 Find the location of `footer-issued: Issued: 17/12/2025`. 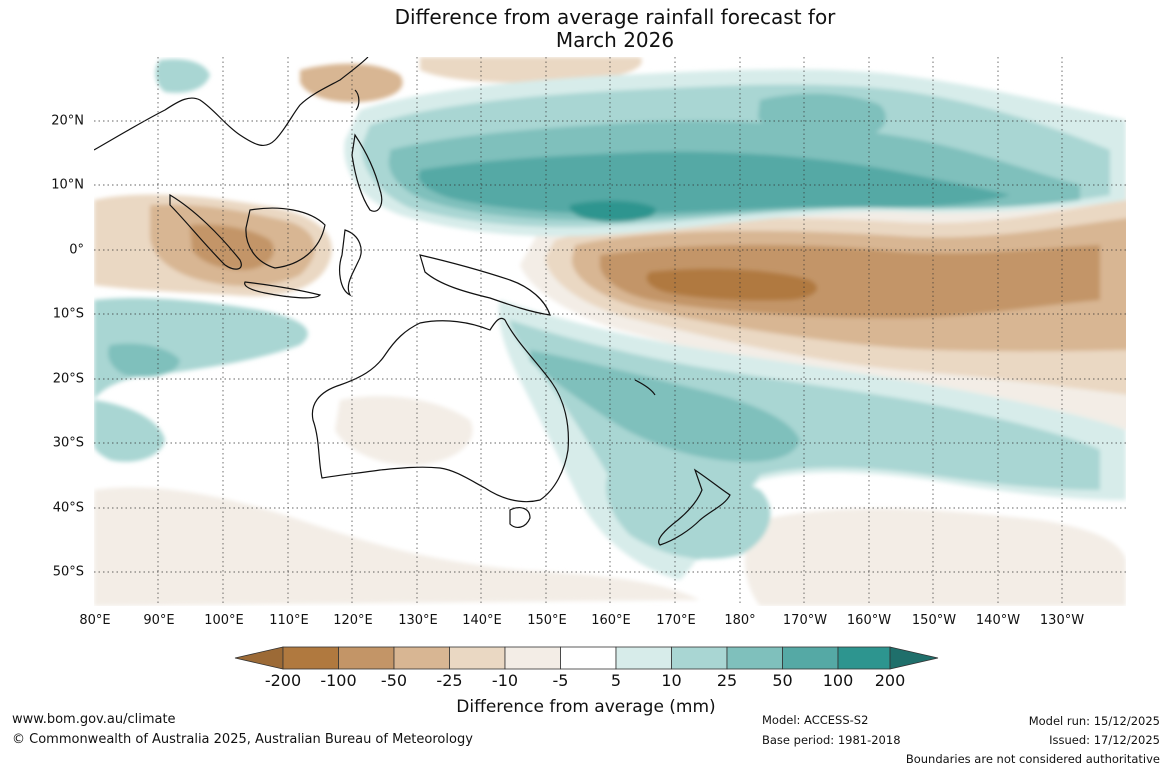

footer-issued: Issued: 17/12/2025 is located at coordinates (1104, 740).